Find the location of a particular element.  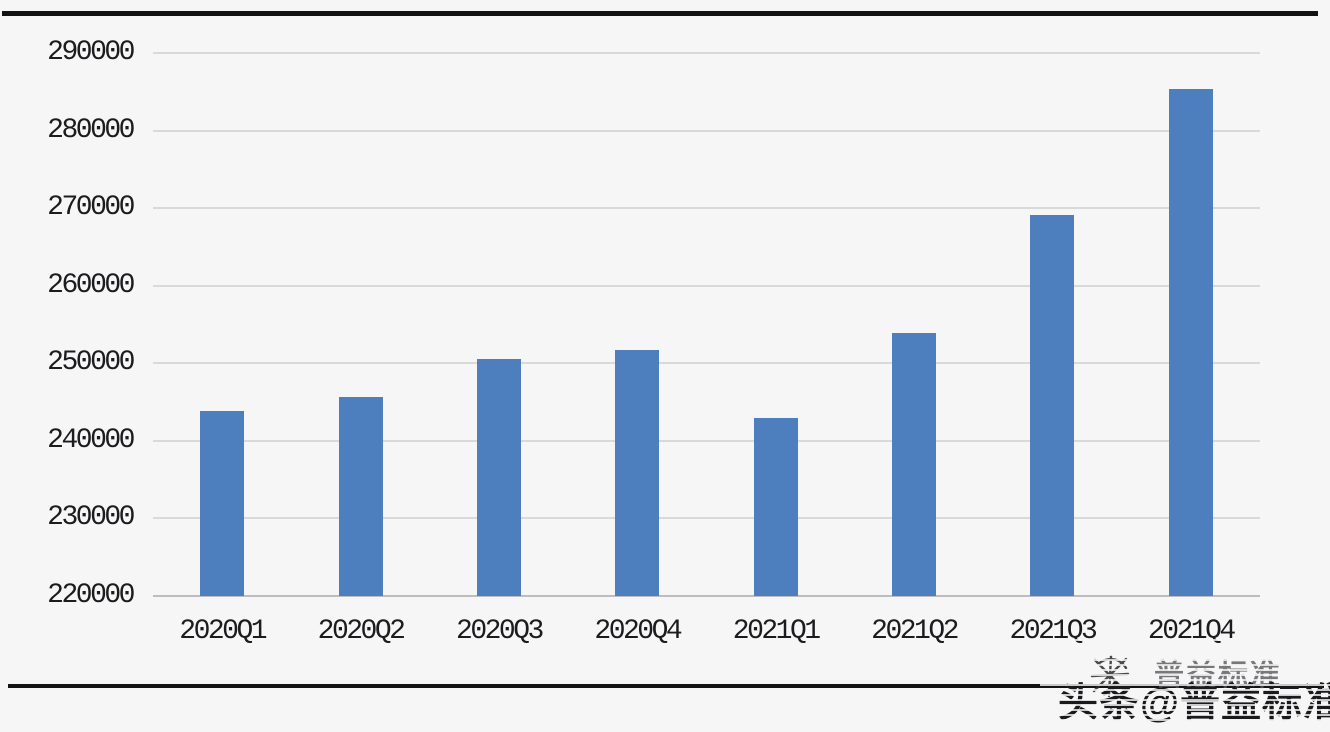

axis-baseline is located at coordinates (706, 596).